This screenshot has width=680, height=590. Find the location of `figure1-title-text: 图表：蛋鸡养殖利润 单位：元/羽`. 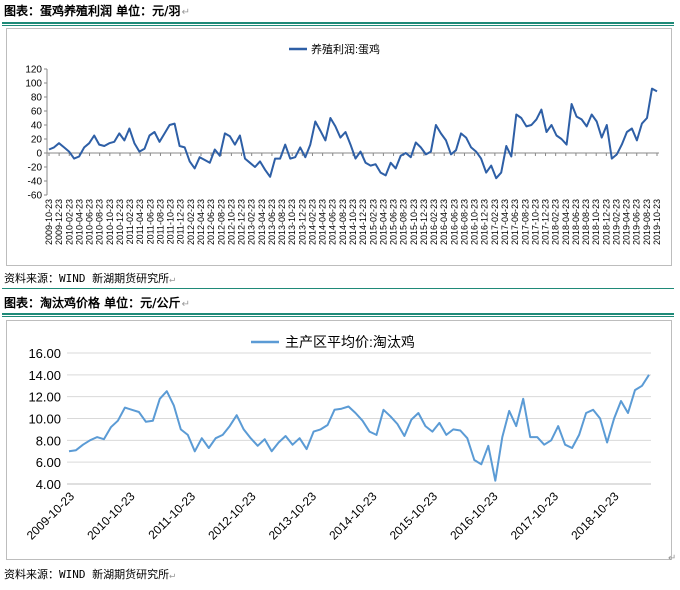

figure1-title-text: 图表：蛋鸡养殖利润 单位：元/羽 is located at coordinates (92, 11).